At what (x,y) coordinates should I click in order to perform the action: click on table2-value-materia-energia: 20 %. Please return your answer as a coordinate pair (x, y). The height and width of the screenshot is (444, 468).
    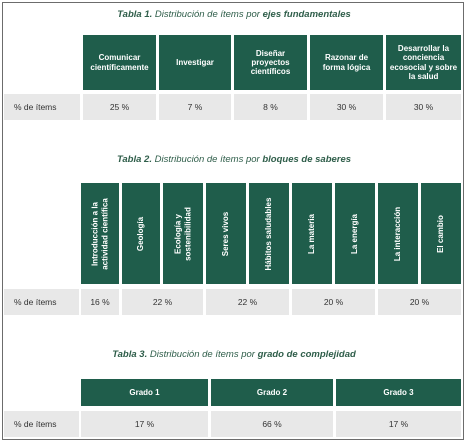
    Looking at the image, I should click on (333, 302).